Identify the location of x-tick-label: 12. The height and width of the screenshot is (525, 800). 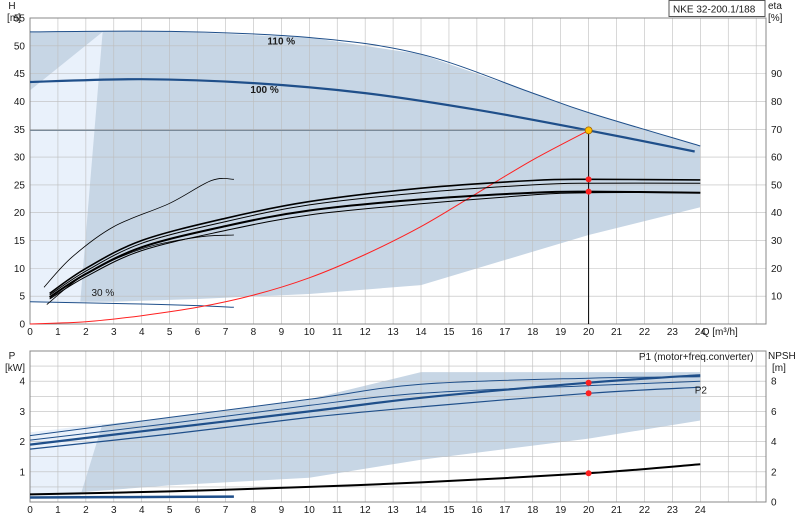
(366, 332).